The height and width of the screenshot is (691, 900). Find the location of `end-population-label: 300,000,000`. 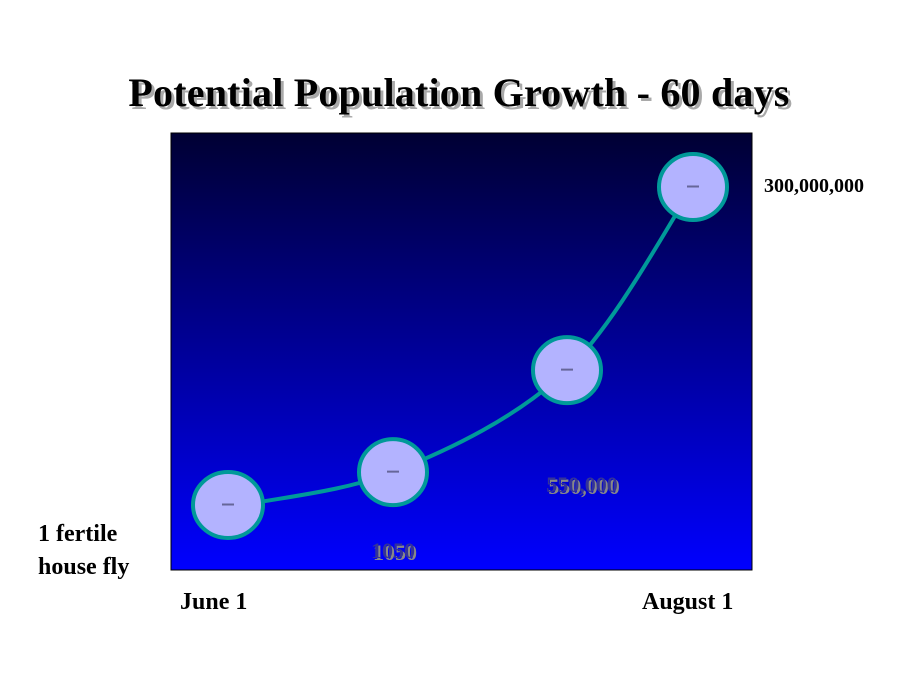

end-population-label: 300,000,000 is located at coordinates (814, 186).